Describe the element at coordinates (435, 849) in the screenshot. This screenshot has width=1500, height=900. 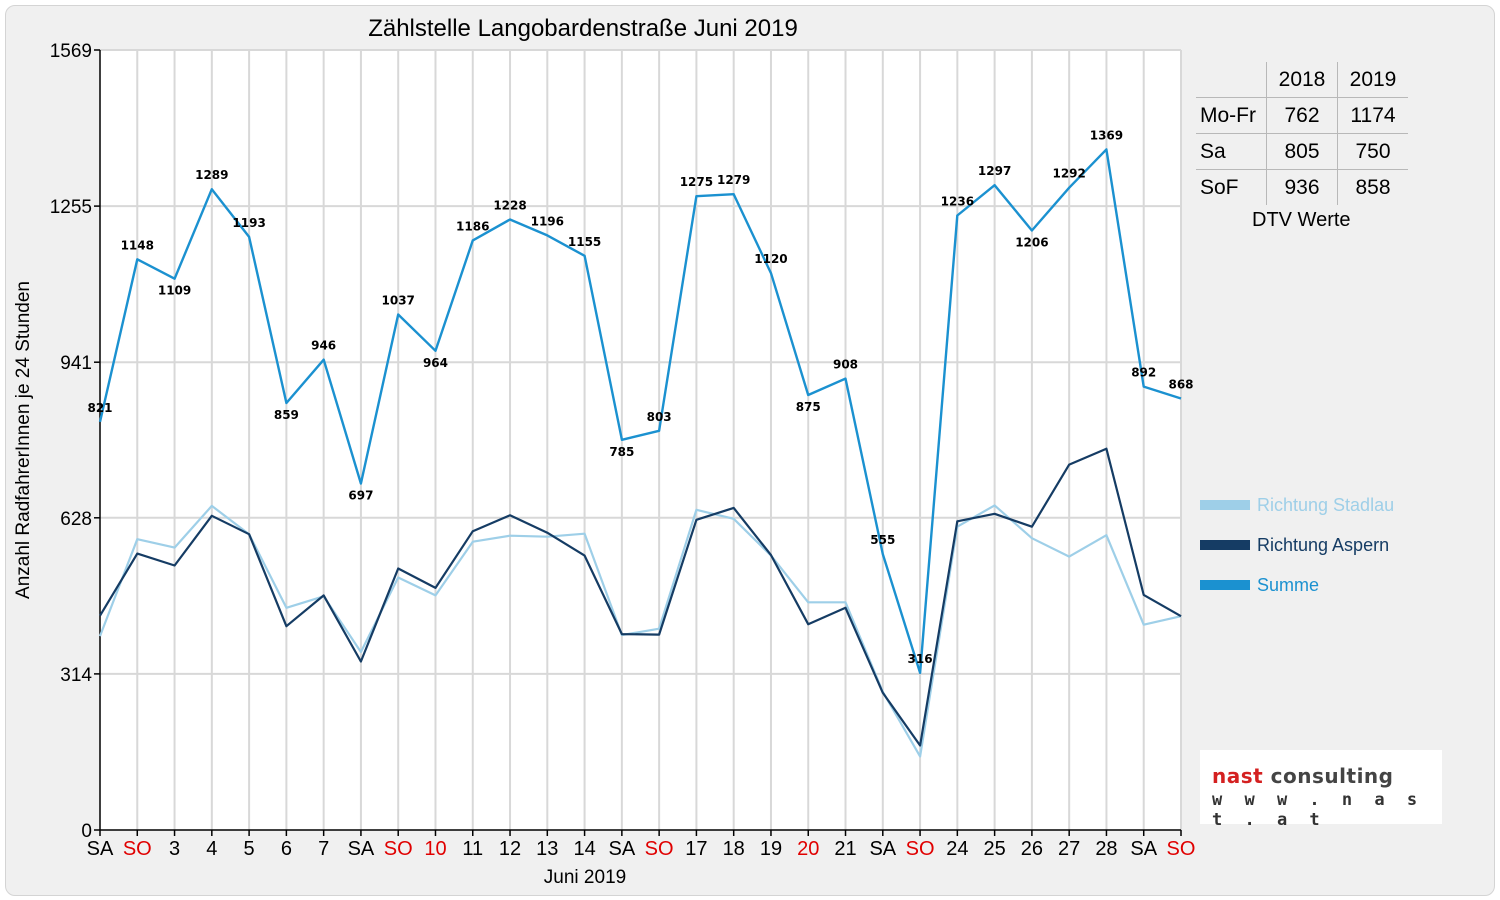
I see `x-tick-label: 10` at that location.